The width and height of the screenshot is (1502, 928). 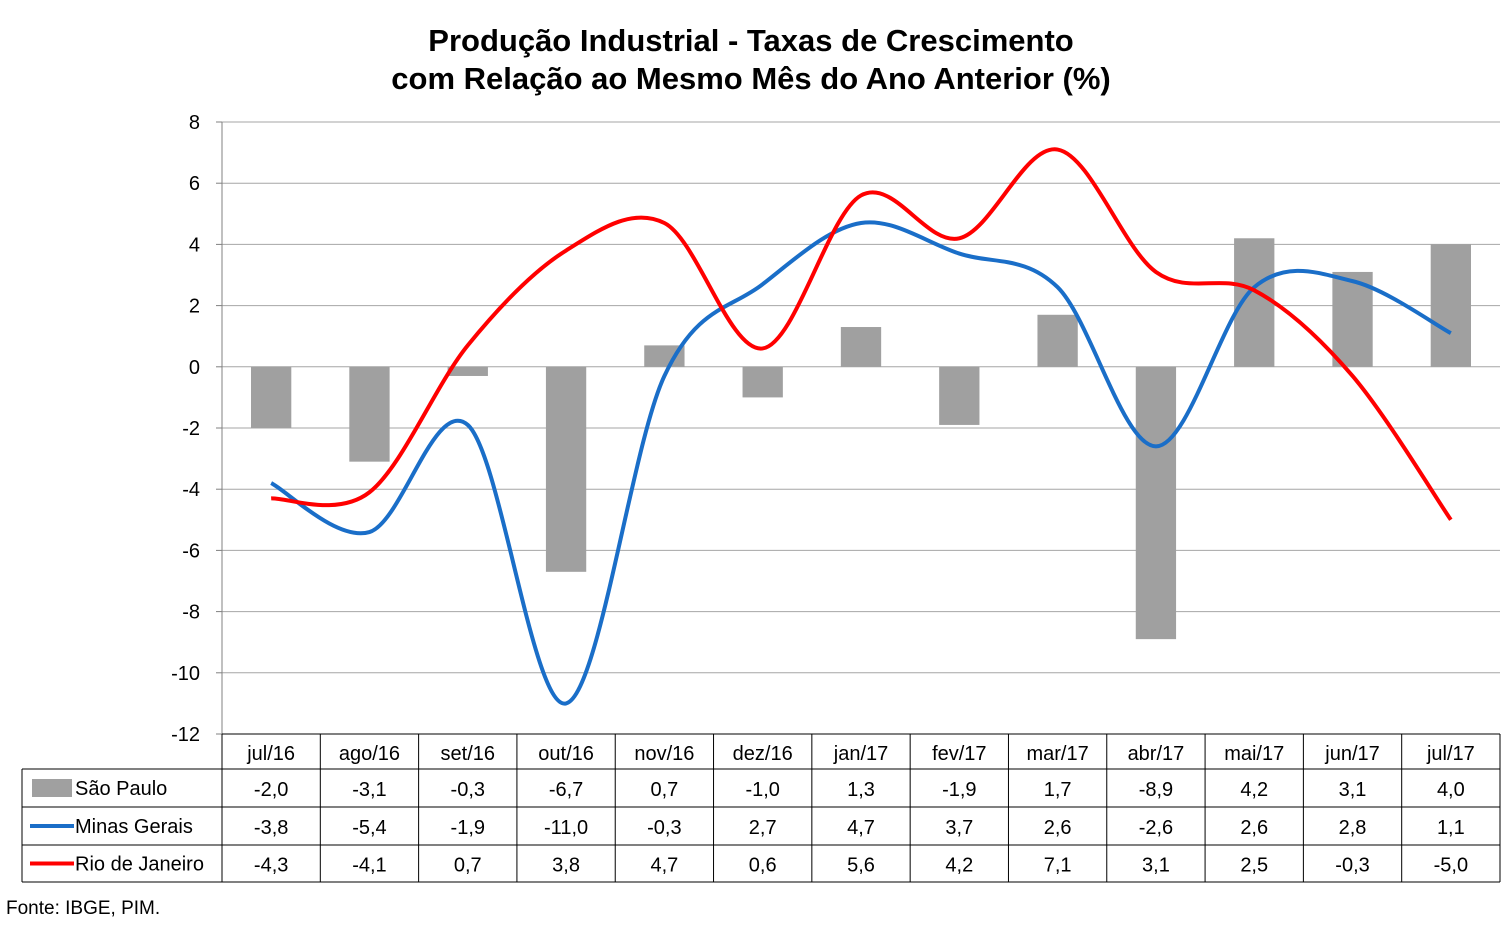 What do you see at coordinates (134, 827) in the screenshot?
I see `legend-label-minas-gerais: Minas Gerais` at bounding box center [134, 827].